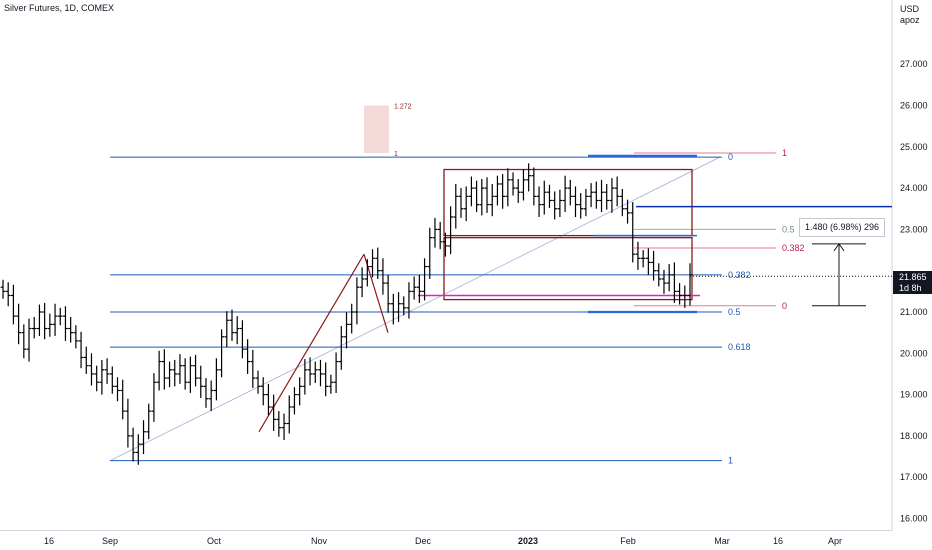  I want to click on x-tick-label: Oct, so click(214, 541).